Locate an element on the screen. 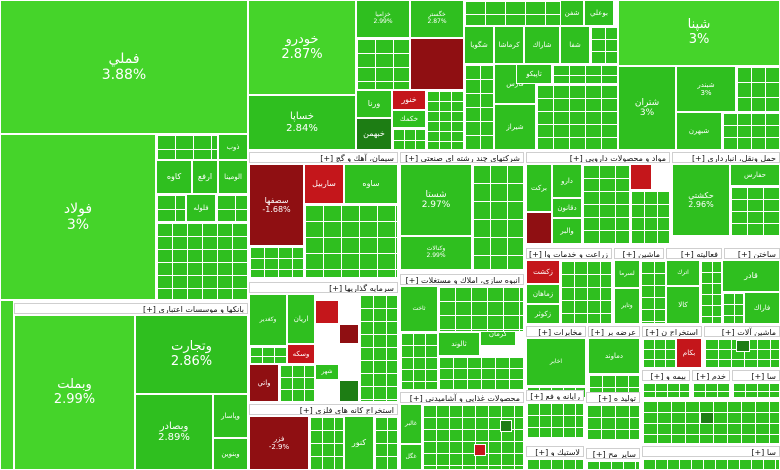 This screenshot has width=780, height=470. tile-khebahman: خبهمن is located at coordinates (374, 134).